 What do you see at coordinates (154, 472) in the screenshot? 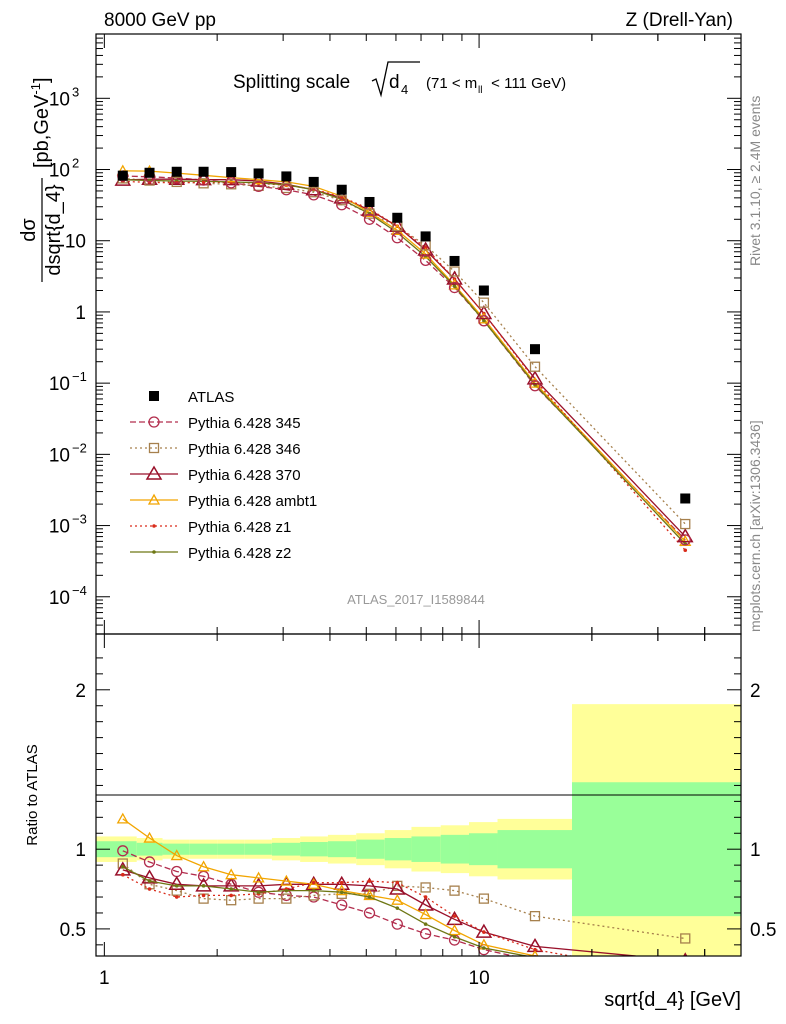
I see `legend-marker-p370` at bounding box center [154, 472].